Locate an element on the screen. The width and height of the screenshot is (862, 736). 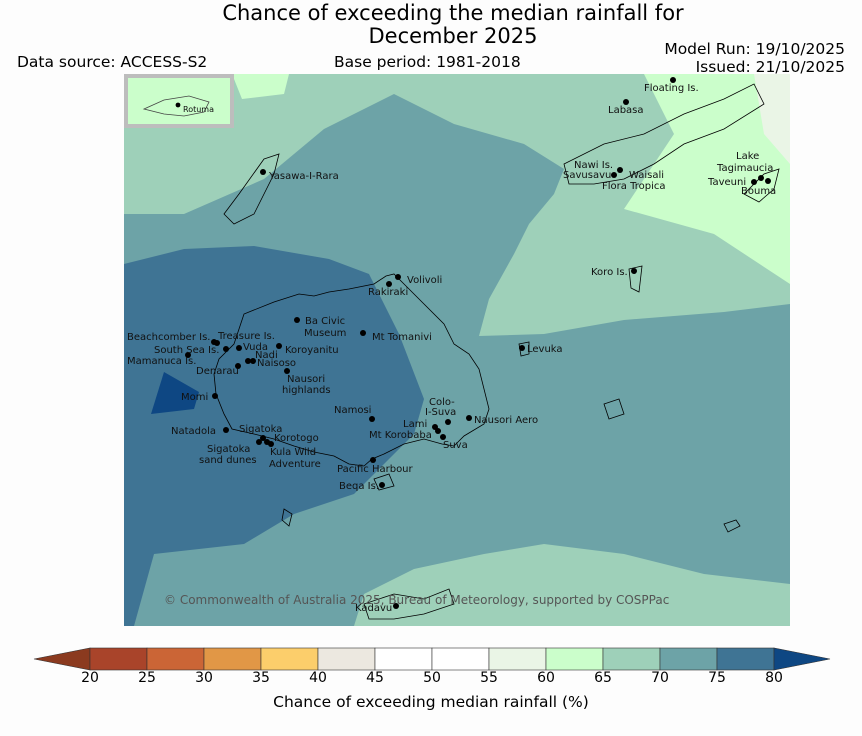
marker-pacific-harbour is located at coordinates (373, 460).